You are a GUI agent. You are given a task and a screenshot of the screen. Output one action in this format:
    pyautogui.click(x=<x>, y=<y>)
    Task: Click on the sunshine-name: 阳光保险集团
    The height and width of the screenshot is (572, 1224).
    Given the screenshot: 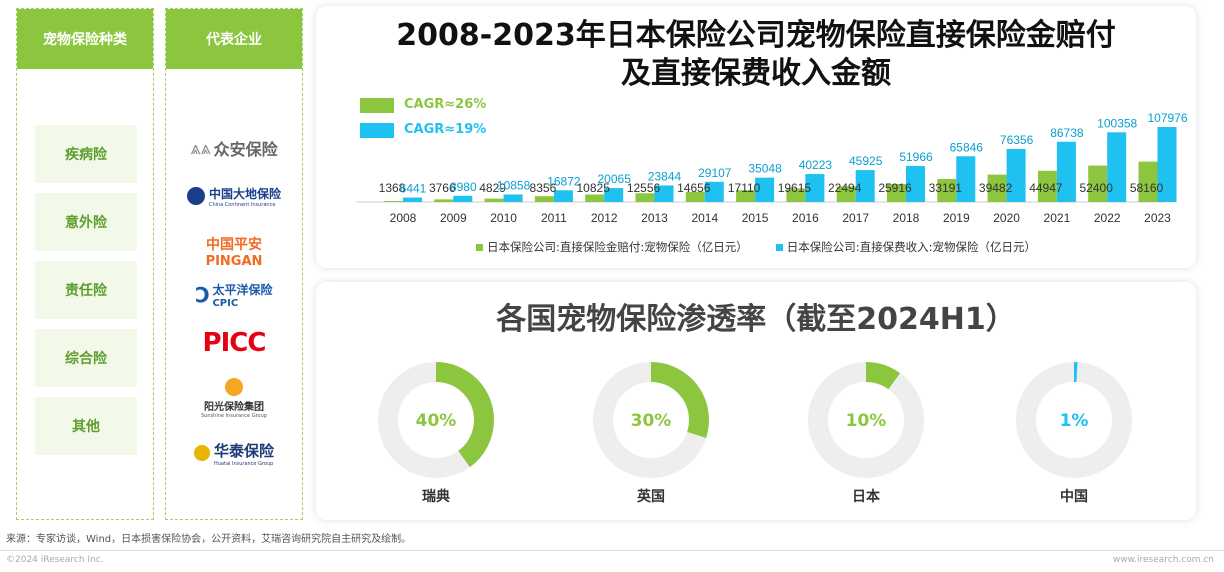 What is the action you would take?
    pyautogui.click(x=234, y=407)
    